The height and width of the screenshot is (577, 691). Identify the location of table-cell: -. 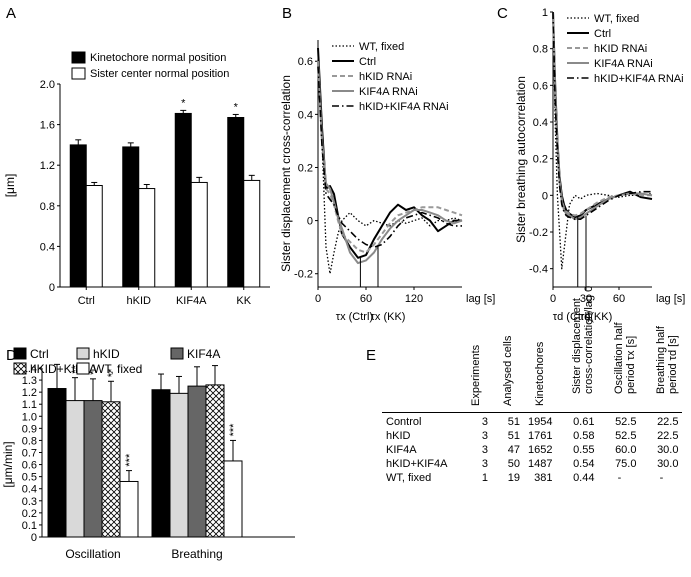
(661, 478).